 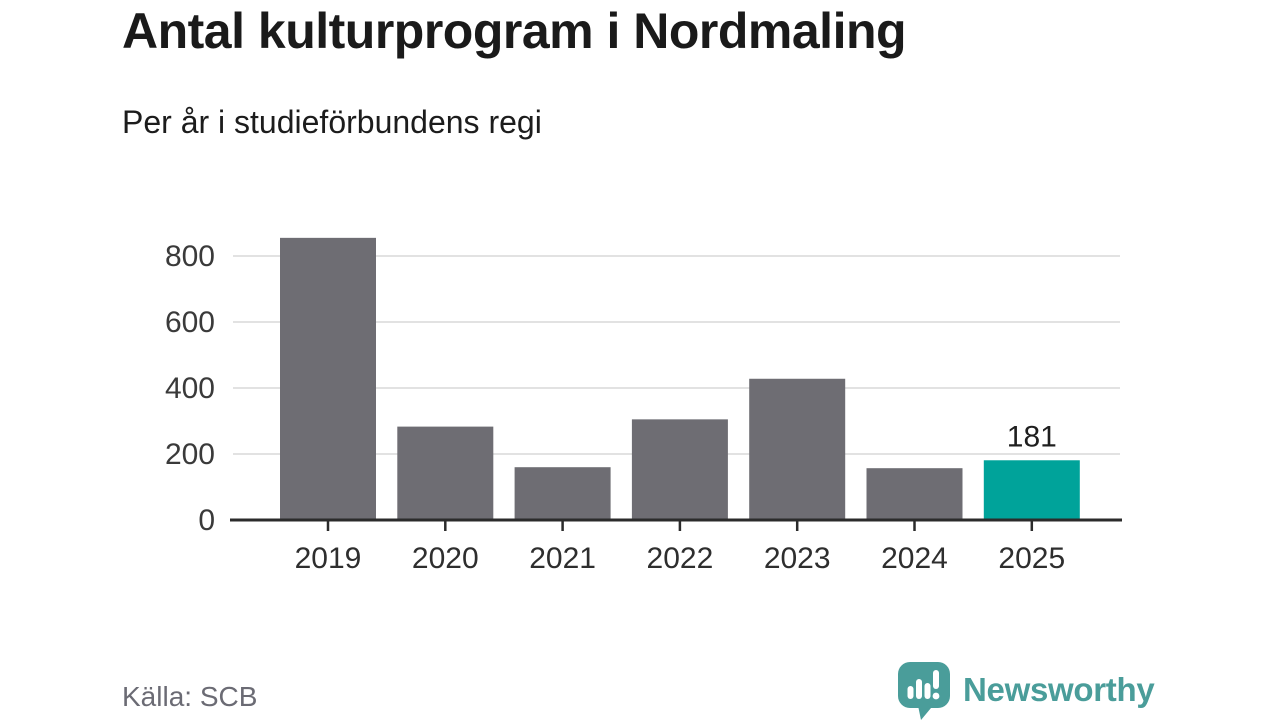 What do you see at coordinates (919, 689) in the screenshot?
I see `logo-bar-tall` at bounding box center [919, 689].